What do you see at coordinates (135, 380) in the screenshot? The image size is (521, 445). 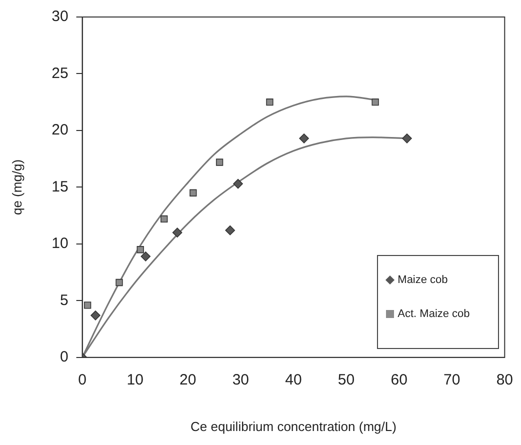 I see `x-tick-label: 10` at bounding box center [135, 380].